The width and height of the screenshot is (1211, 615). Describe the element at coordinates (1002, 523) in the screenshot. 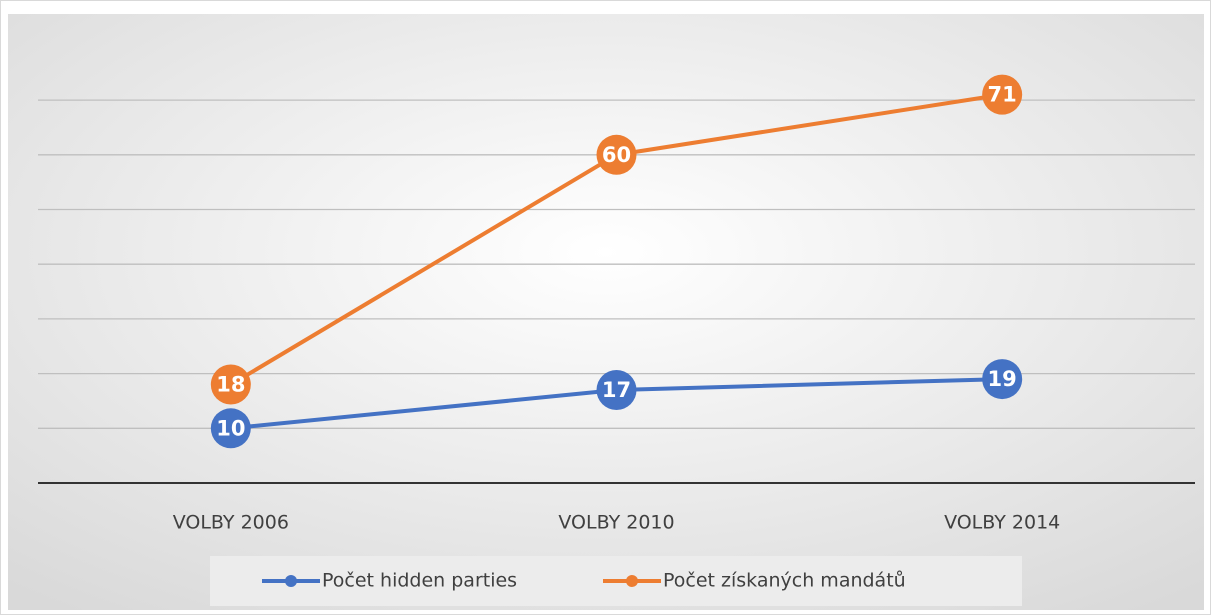

I see `x-tick-label: VOLBY 2014` at that location.